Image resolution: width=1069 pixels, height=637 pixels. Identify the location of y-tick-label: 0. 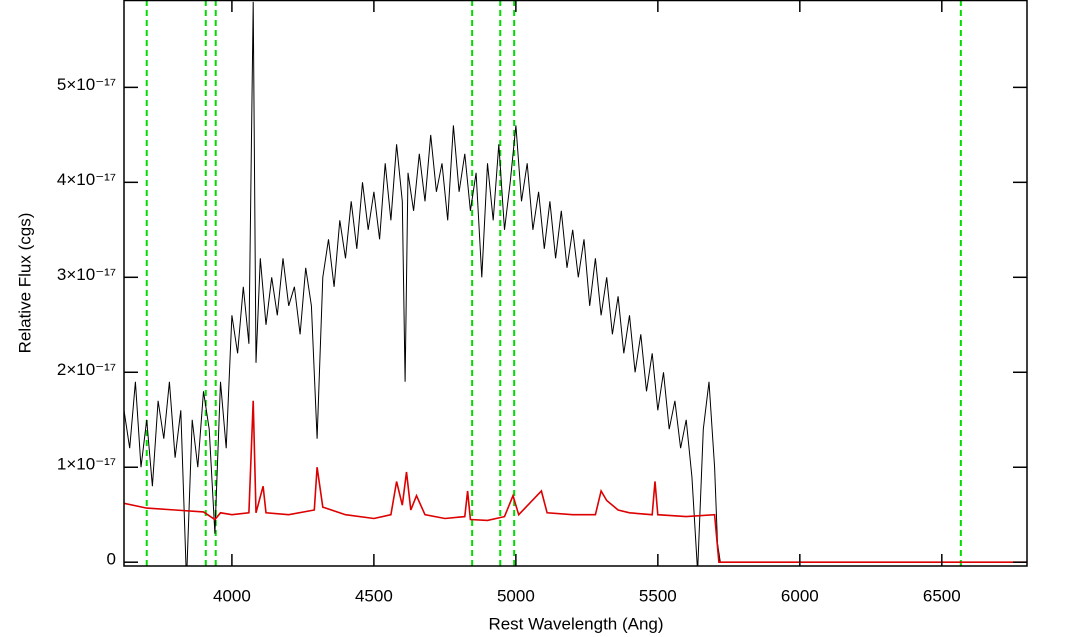
(111, 559).